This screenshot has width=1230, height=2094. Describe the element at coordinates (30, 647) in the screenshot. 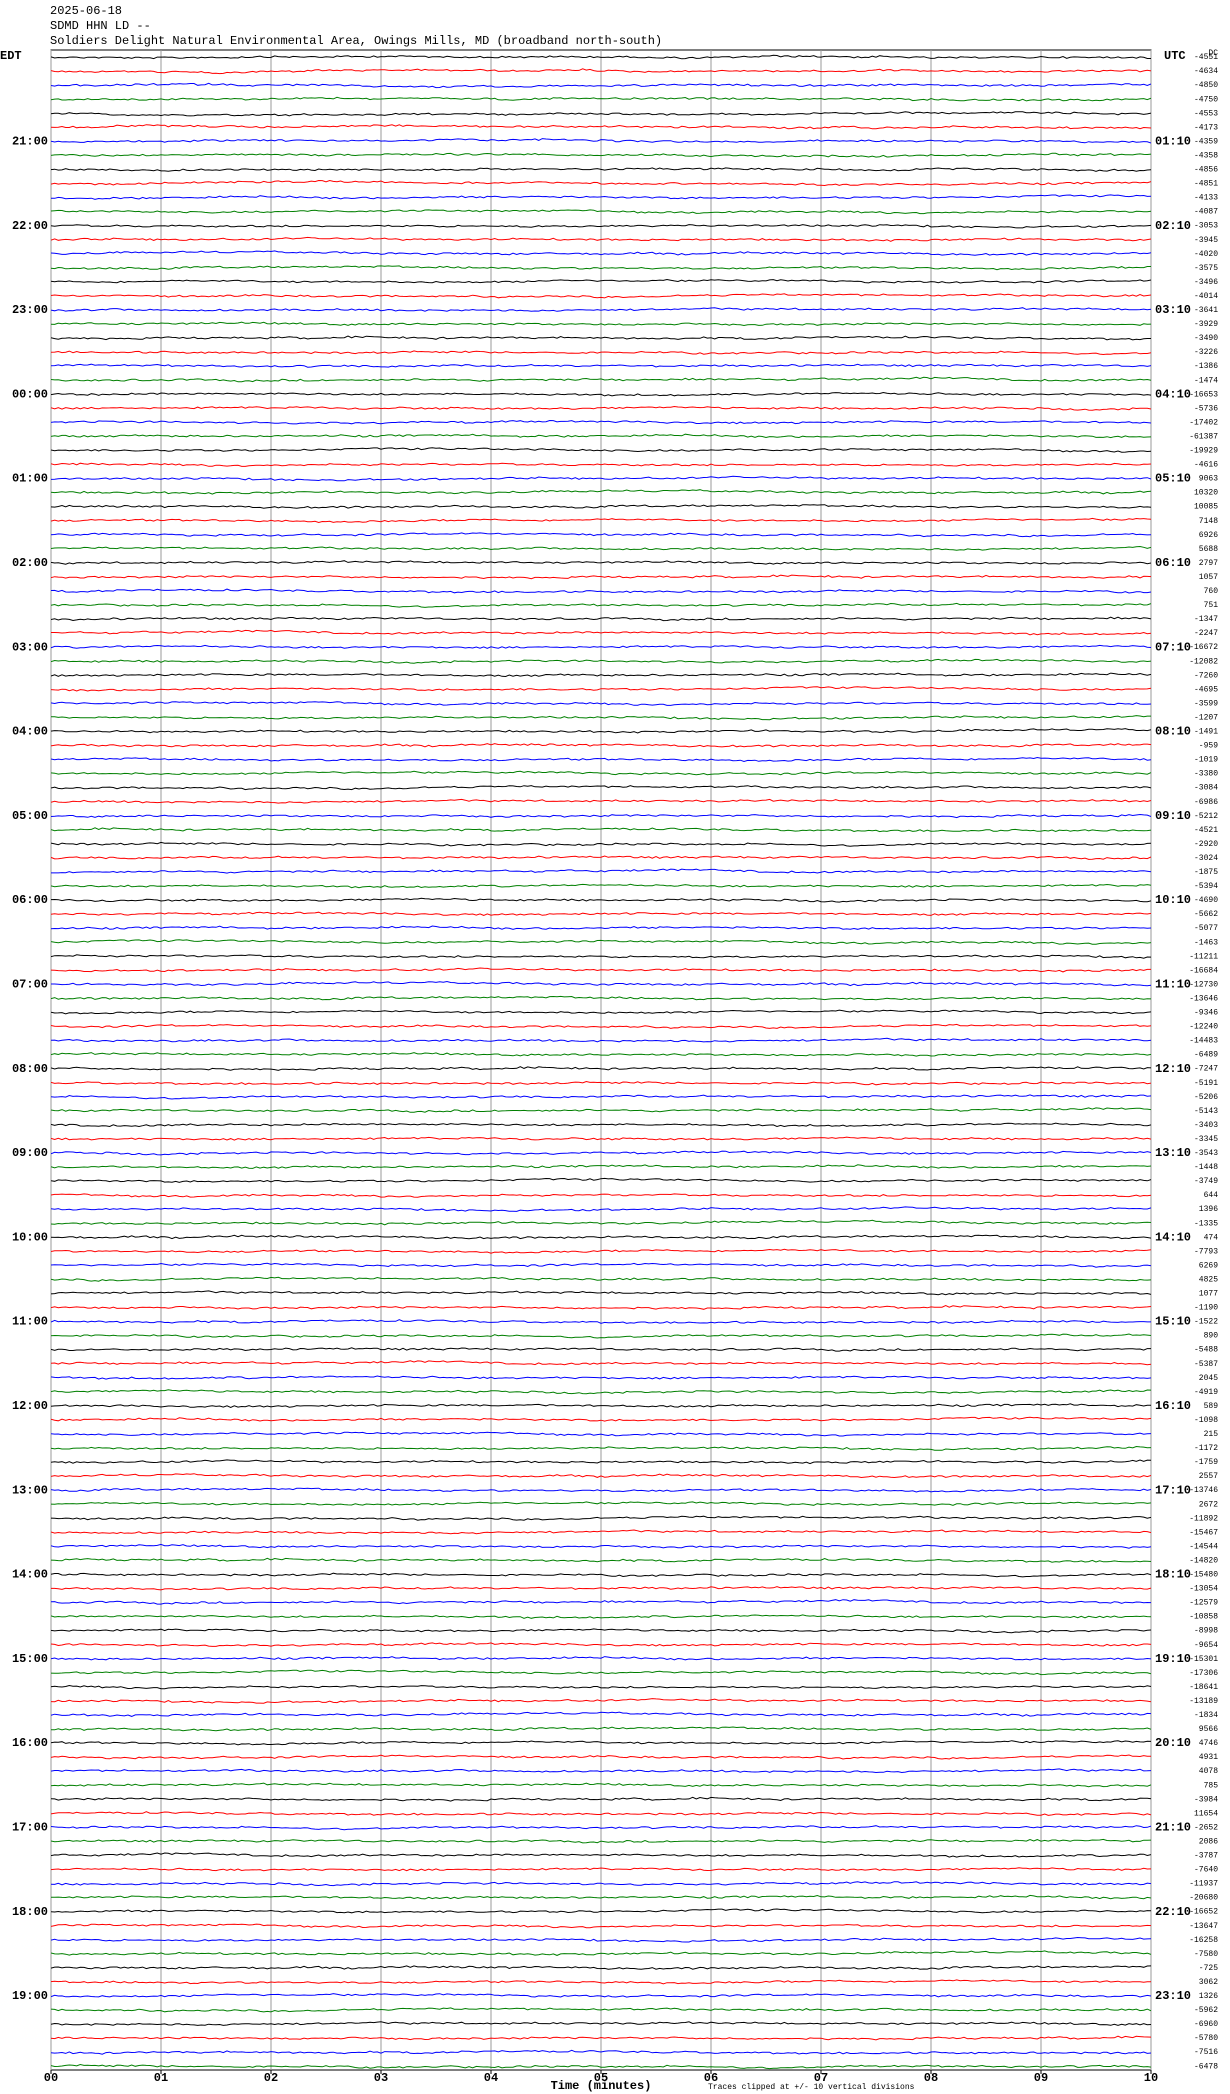

I see `edt-hour-label: 03:00` at that location.